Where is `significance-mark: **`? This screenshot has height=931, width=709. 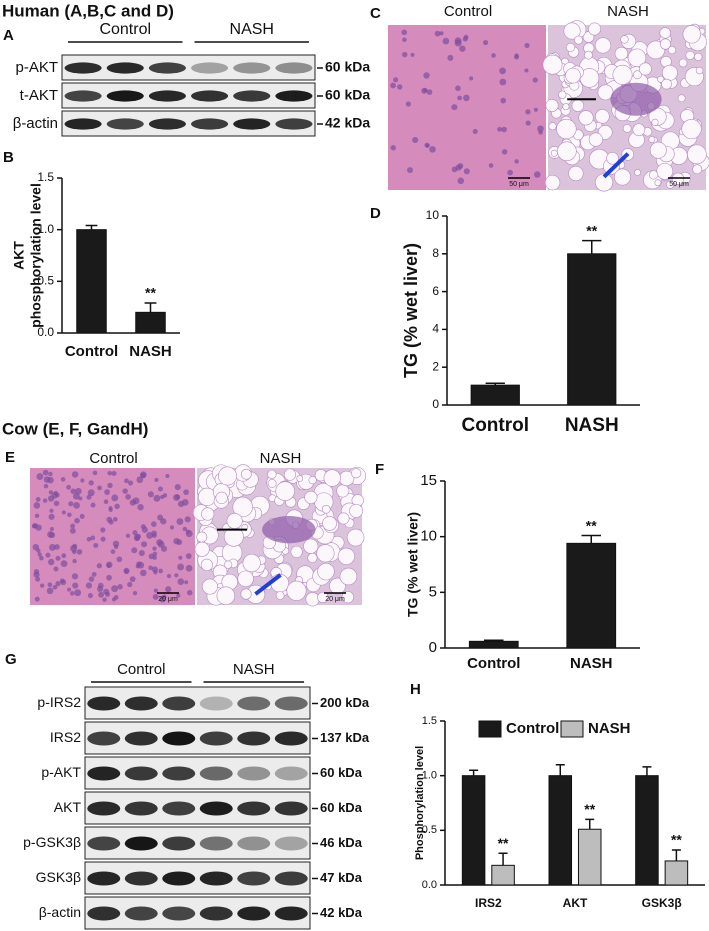
significance-mark: ** is located at coordinates (150, 293).